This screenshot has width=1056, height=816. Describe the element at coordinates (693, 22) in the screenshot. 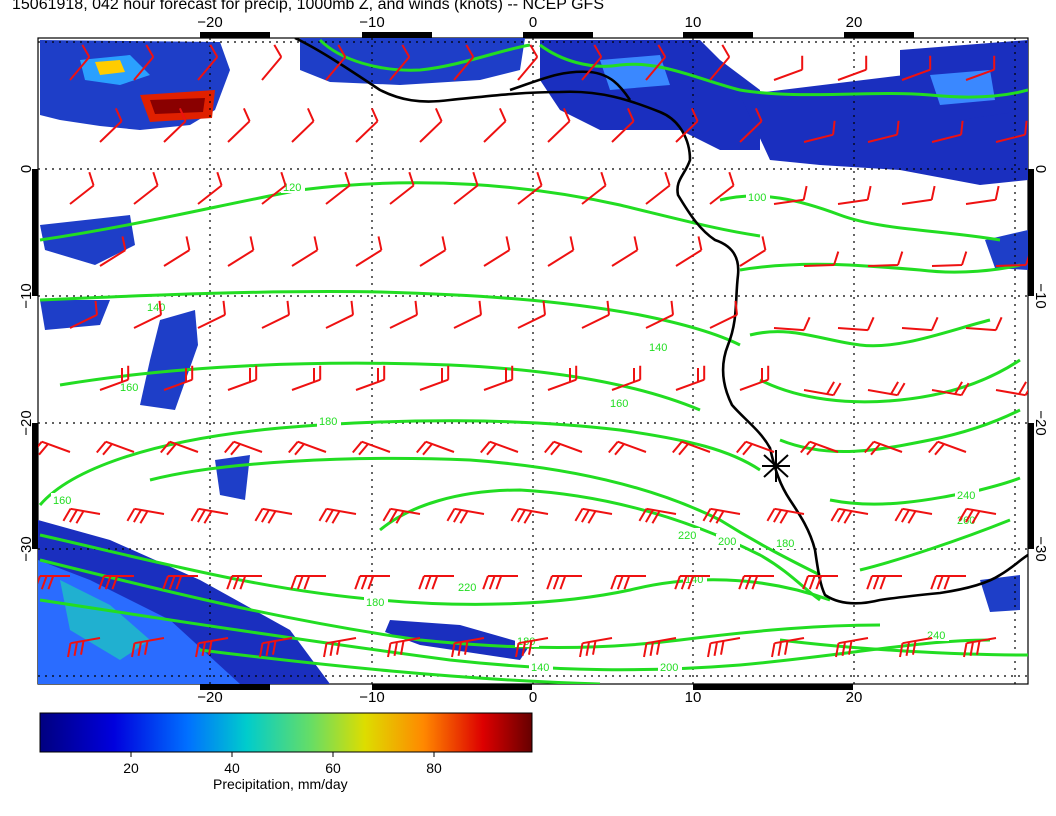

I see `lon-tick-label: 10` at that location.